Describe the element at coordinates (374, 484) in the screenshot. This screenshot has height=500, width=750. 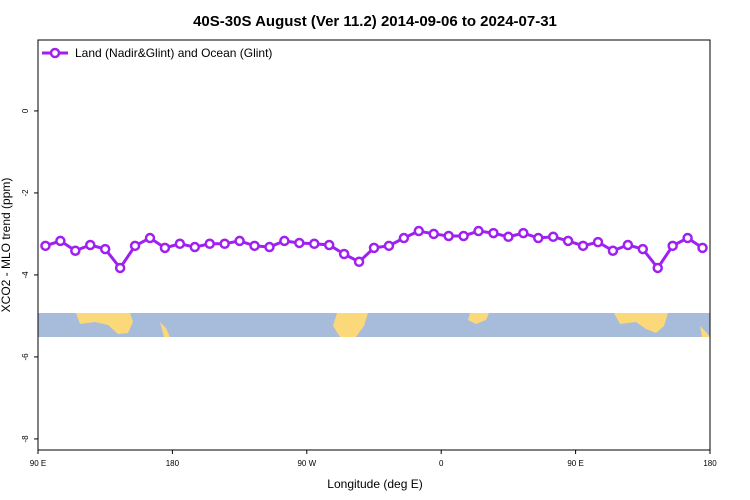
I see `x-axis-label: Longitude (deg E)` at that location.